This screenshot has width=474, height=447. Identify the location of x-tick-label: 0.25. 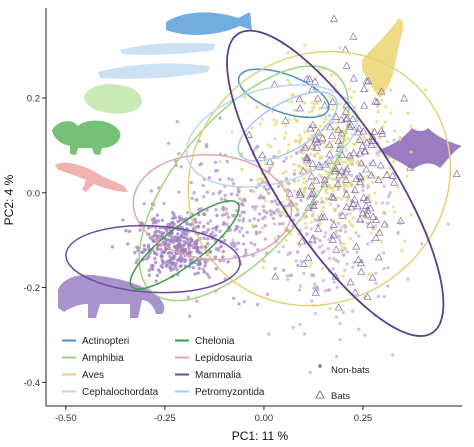
(363, 418).